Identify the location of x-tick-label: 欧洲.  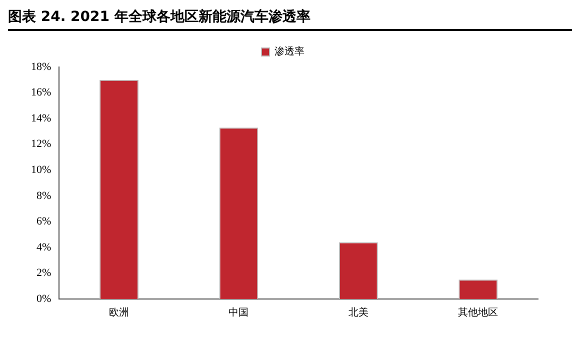
(119, 312).